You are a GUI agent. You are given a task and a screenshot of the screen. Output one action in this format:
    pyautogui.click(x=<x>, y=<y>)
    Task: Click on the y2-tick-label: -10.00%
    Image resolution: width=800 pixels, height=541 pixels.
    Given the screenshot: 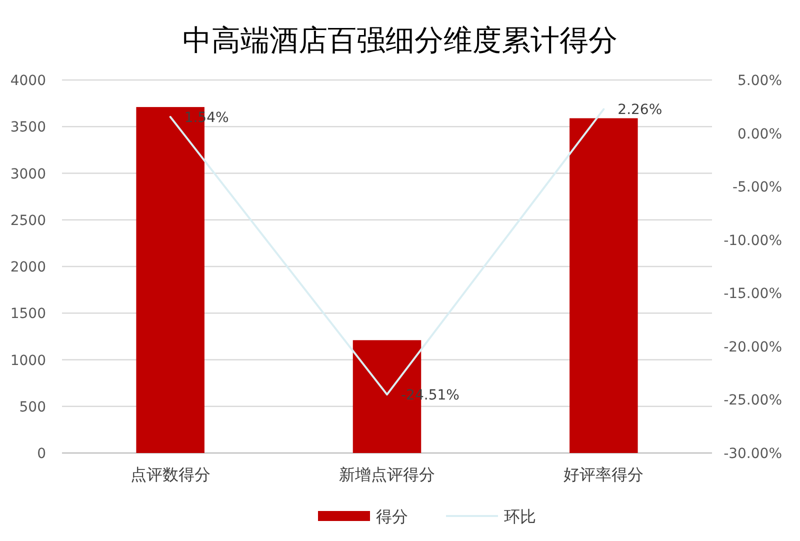 What is the action you would take?
    pyautogui.click(x=753, y=240)
    